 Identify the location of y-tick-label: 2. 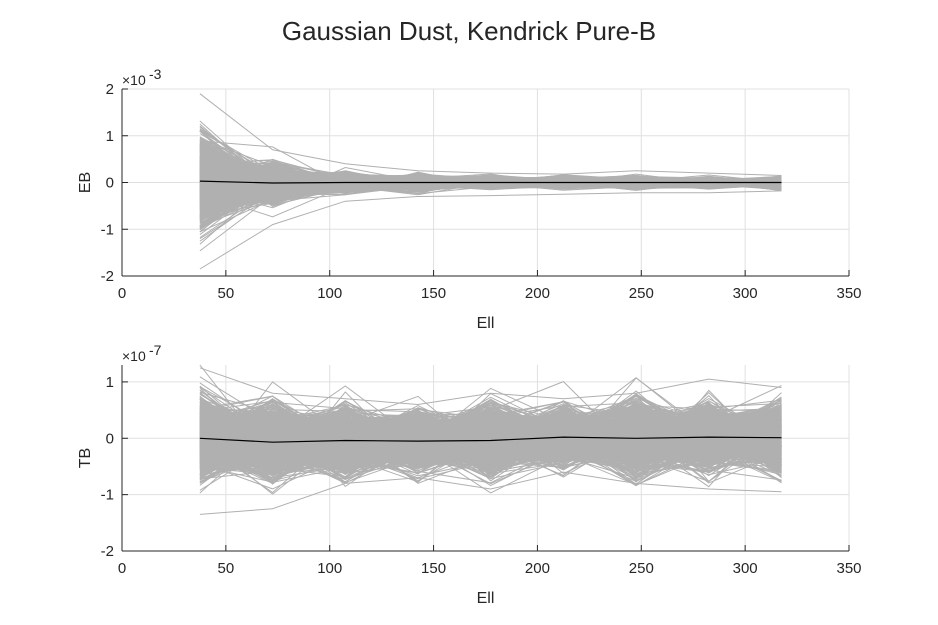
(110, 89).